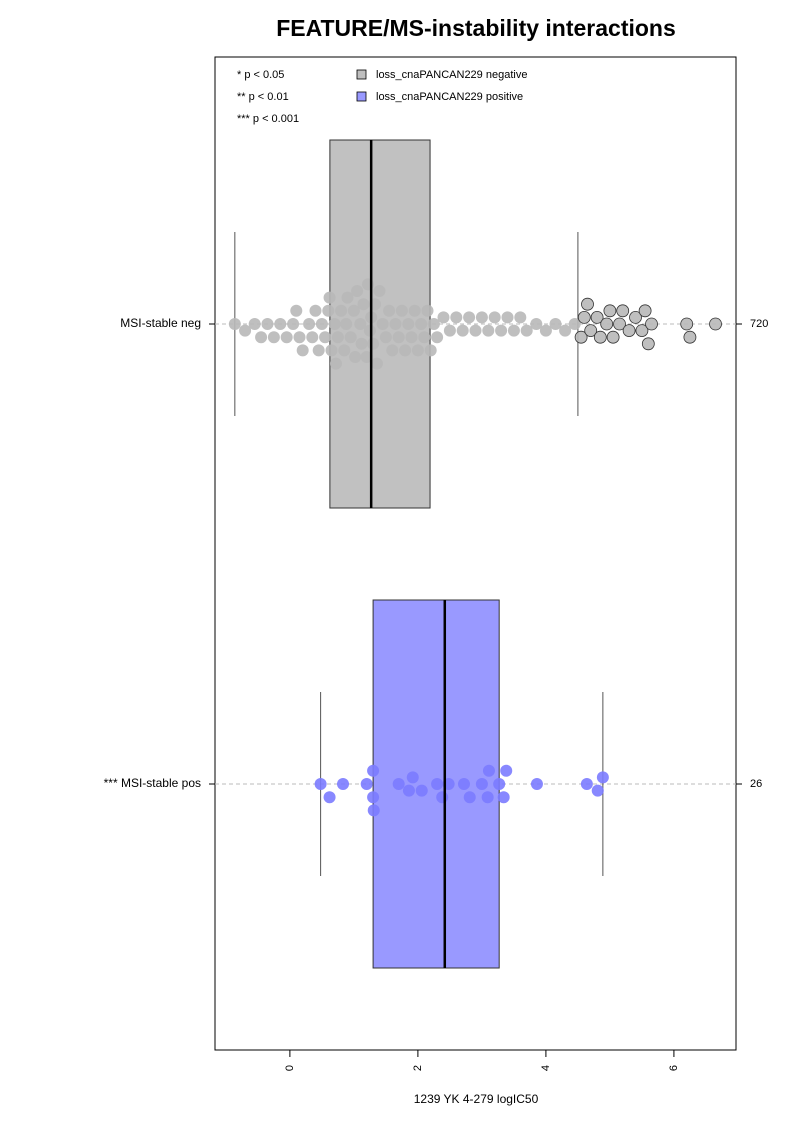 The height and width of the screenshot is (1122, 793). What do you see at coordinates (268, 119) in the screenshot?
I see `significance-legend: *** p < 0.001` at bounding box center [268, 119].